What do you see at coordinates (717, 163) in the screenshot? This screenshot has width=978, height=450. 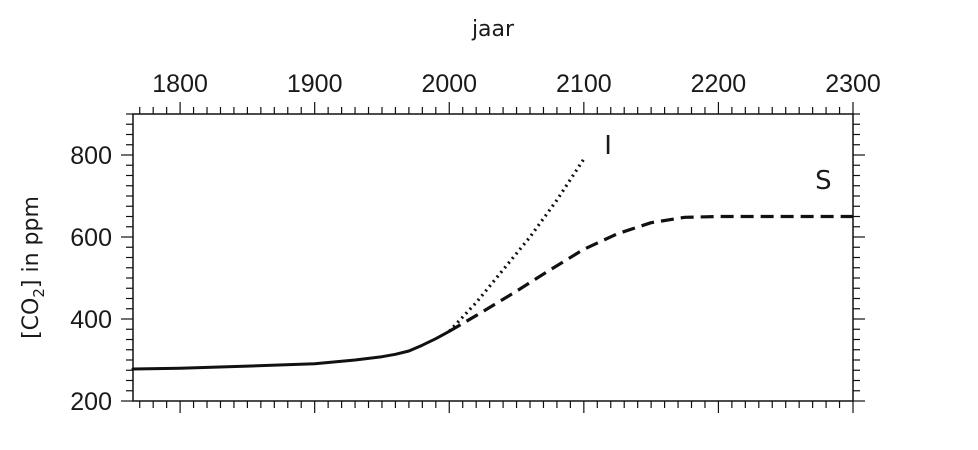 I see `labels-layer: IS` at bounding box center [717, 163].